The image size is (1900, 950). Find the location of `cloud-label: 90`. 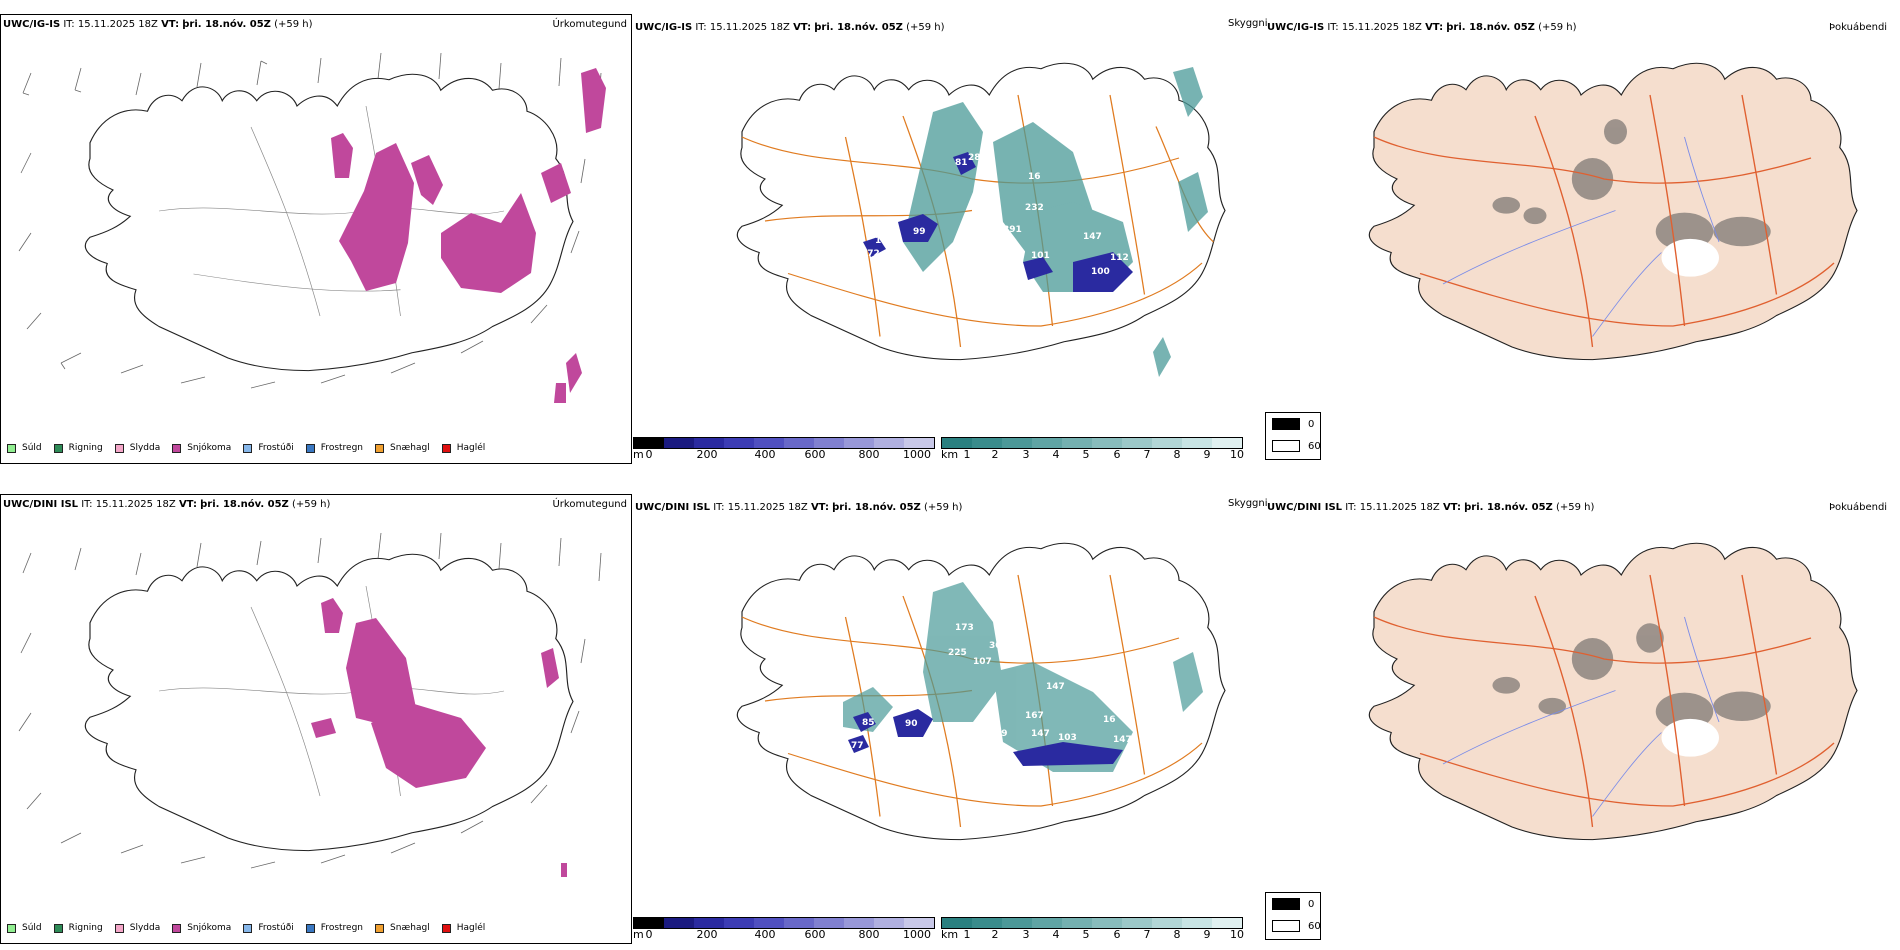

cloud-label: 90 is located at coordinates (911, 724).